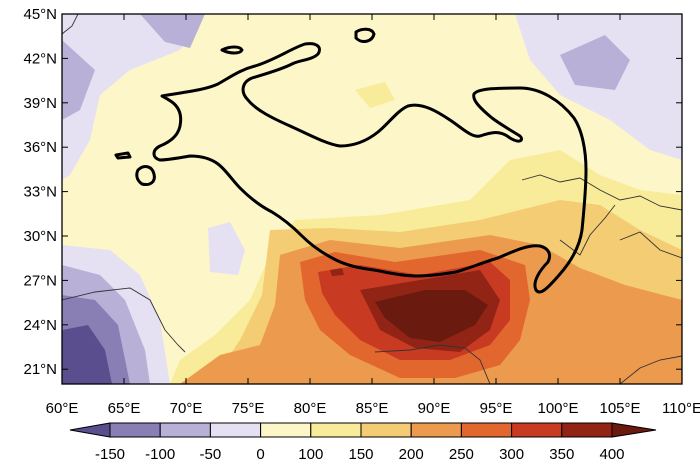 The width and height of the screenshot is (700, 466). Describe the element at coordinates (40, 192) in the screenshot. I see `lat-label: 33°N` at that location.